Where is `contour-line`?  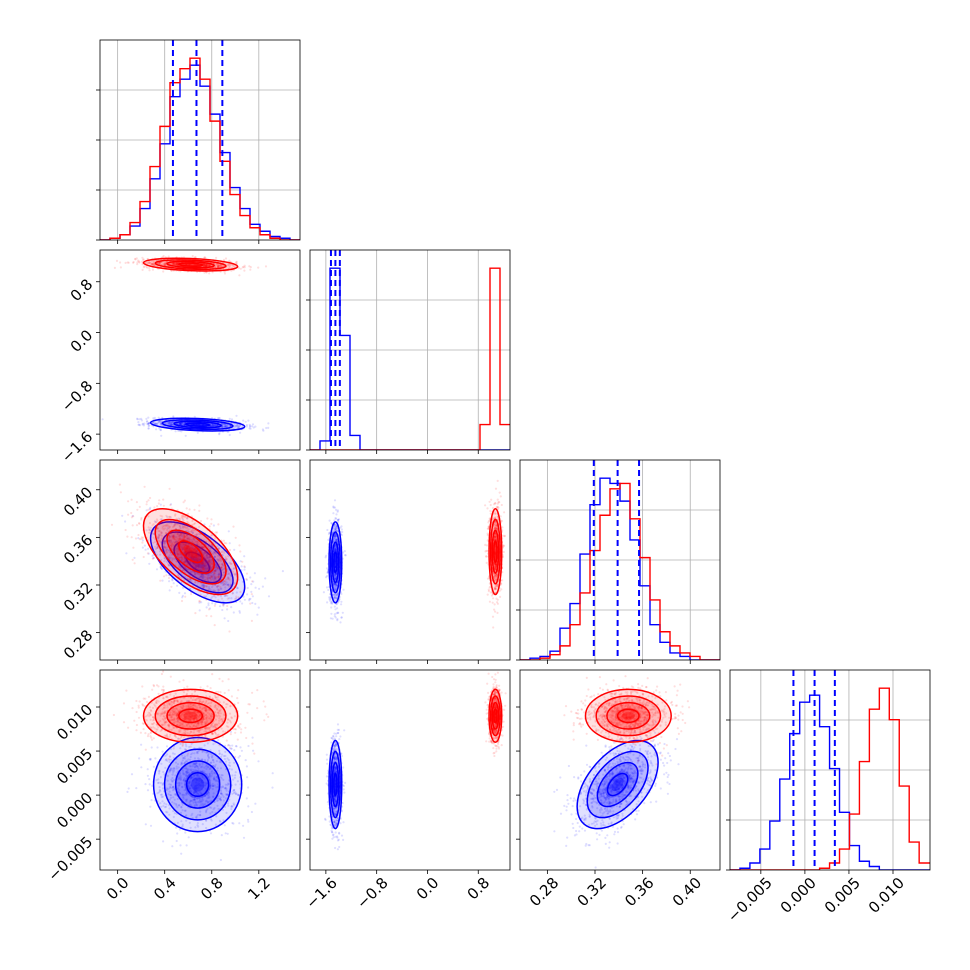
contour-line is located at coordinates (335, 562).